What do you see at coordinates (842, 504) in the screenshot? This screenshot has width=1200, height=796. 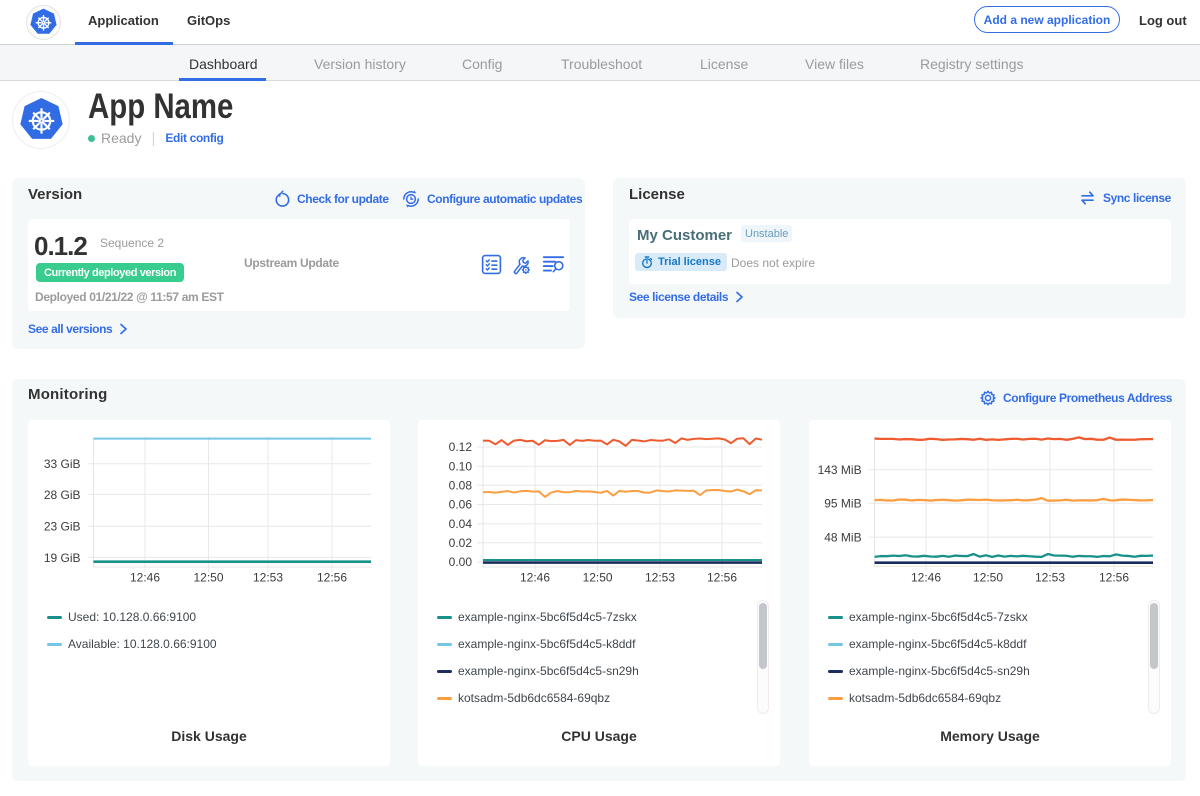 I see `svg-text: 95 MiB` at bounding box center [842, 504].